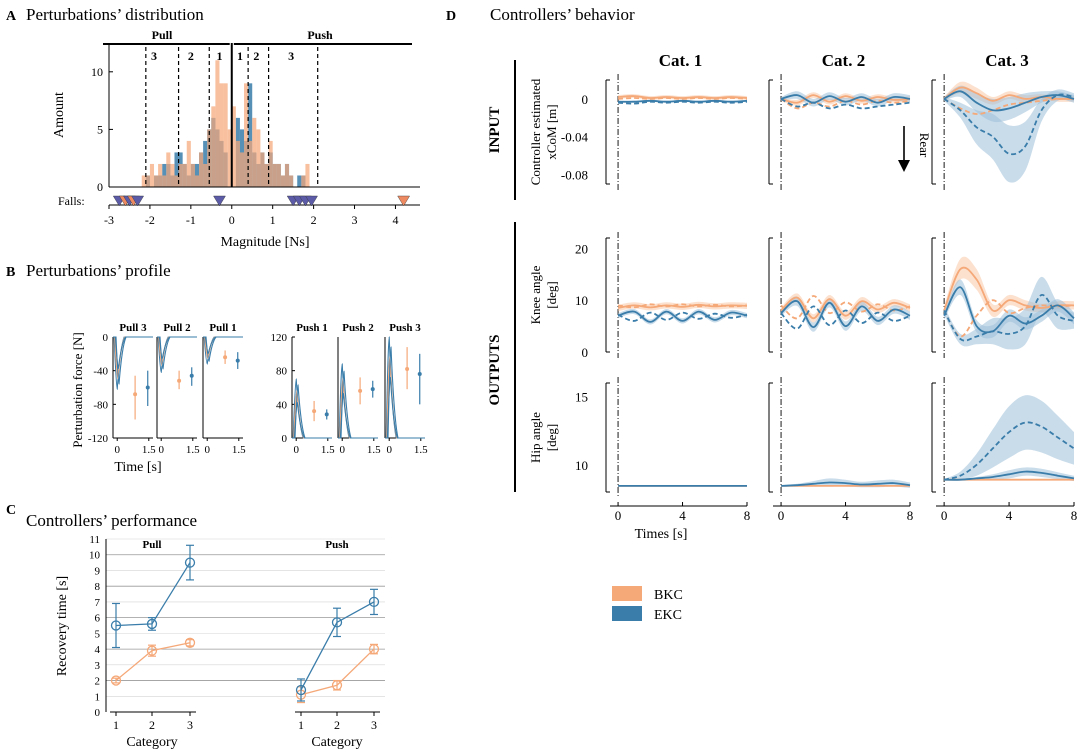  Describe the element at coordinates (451, 16) in the screenshot. I see `panel-letter-d: D` at that location.